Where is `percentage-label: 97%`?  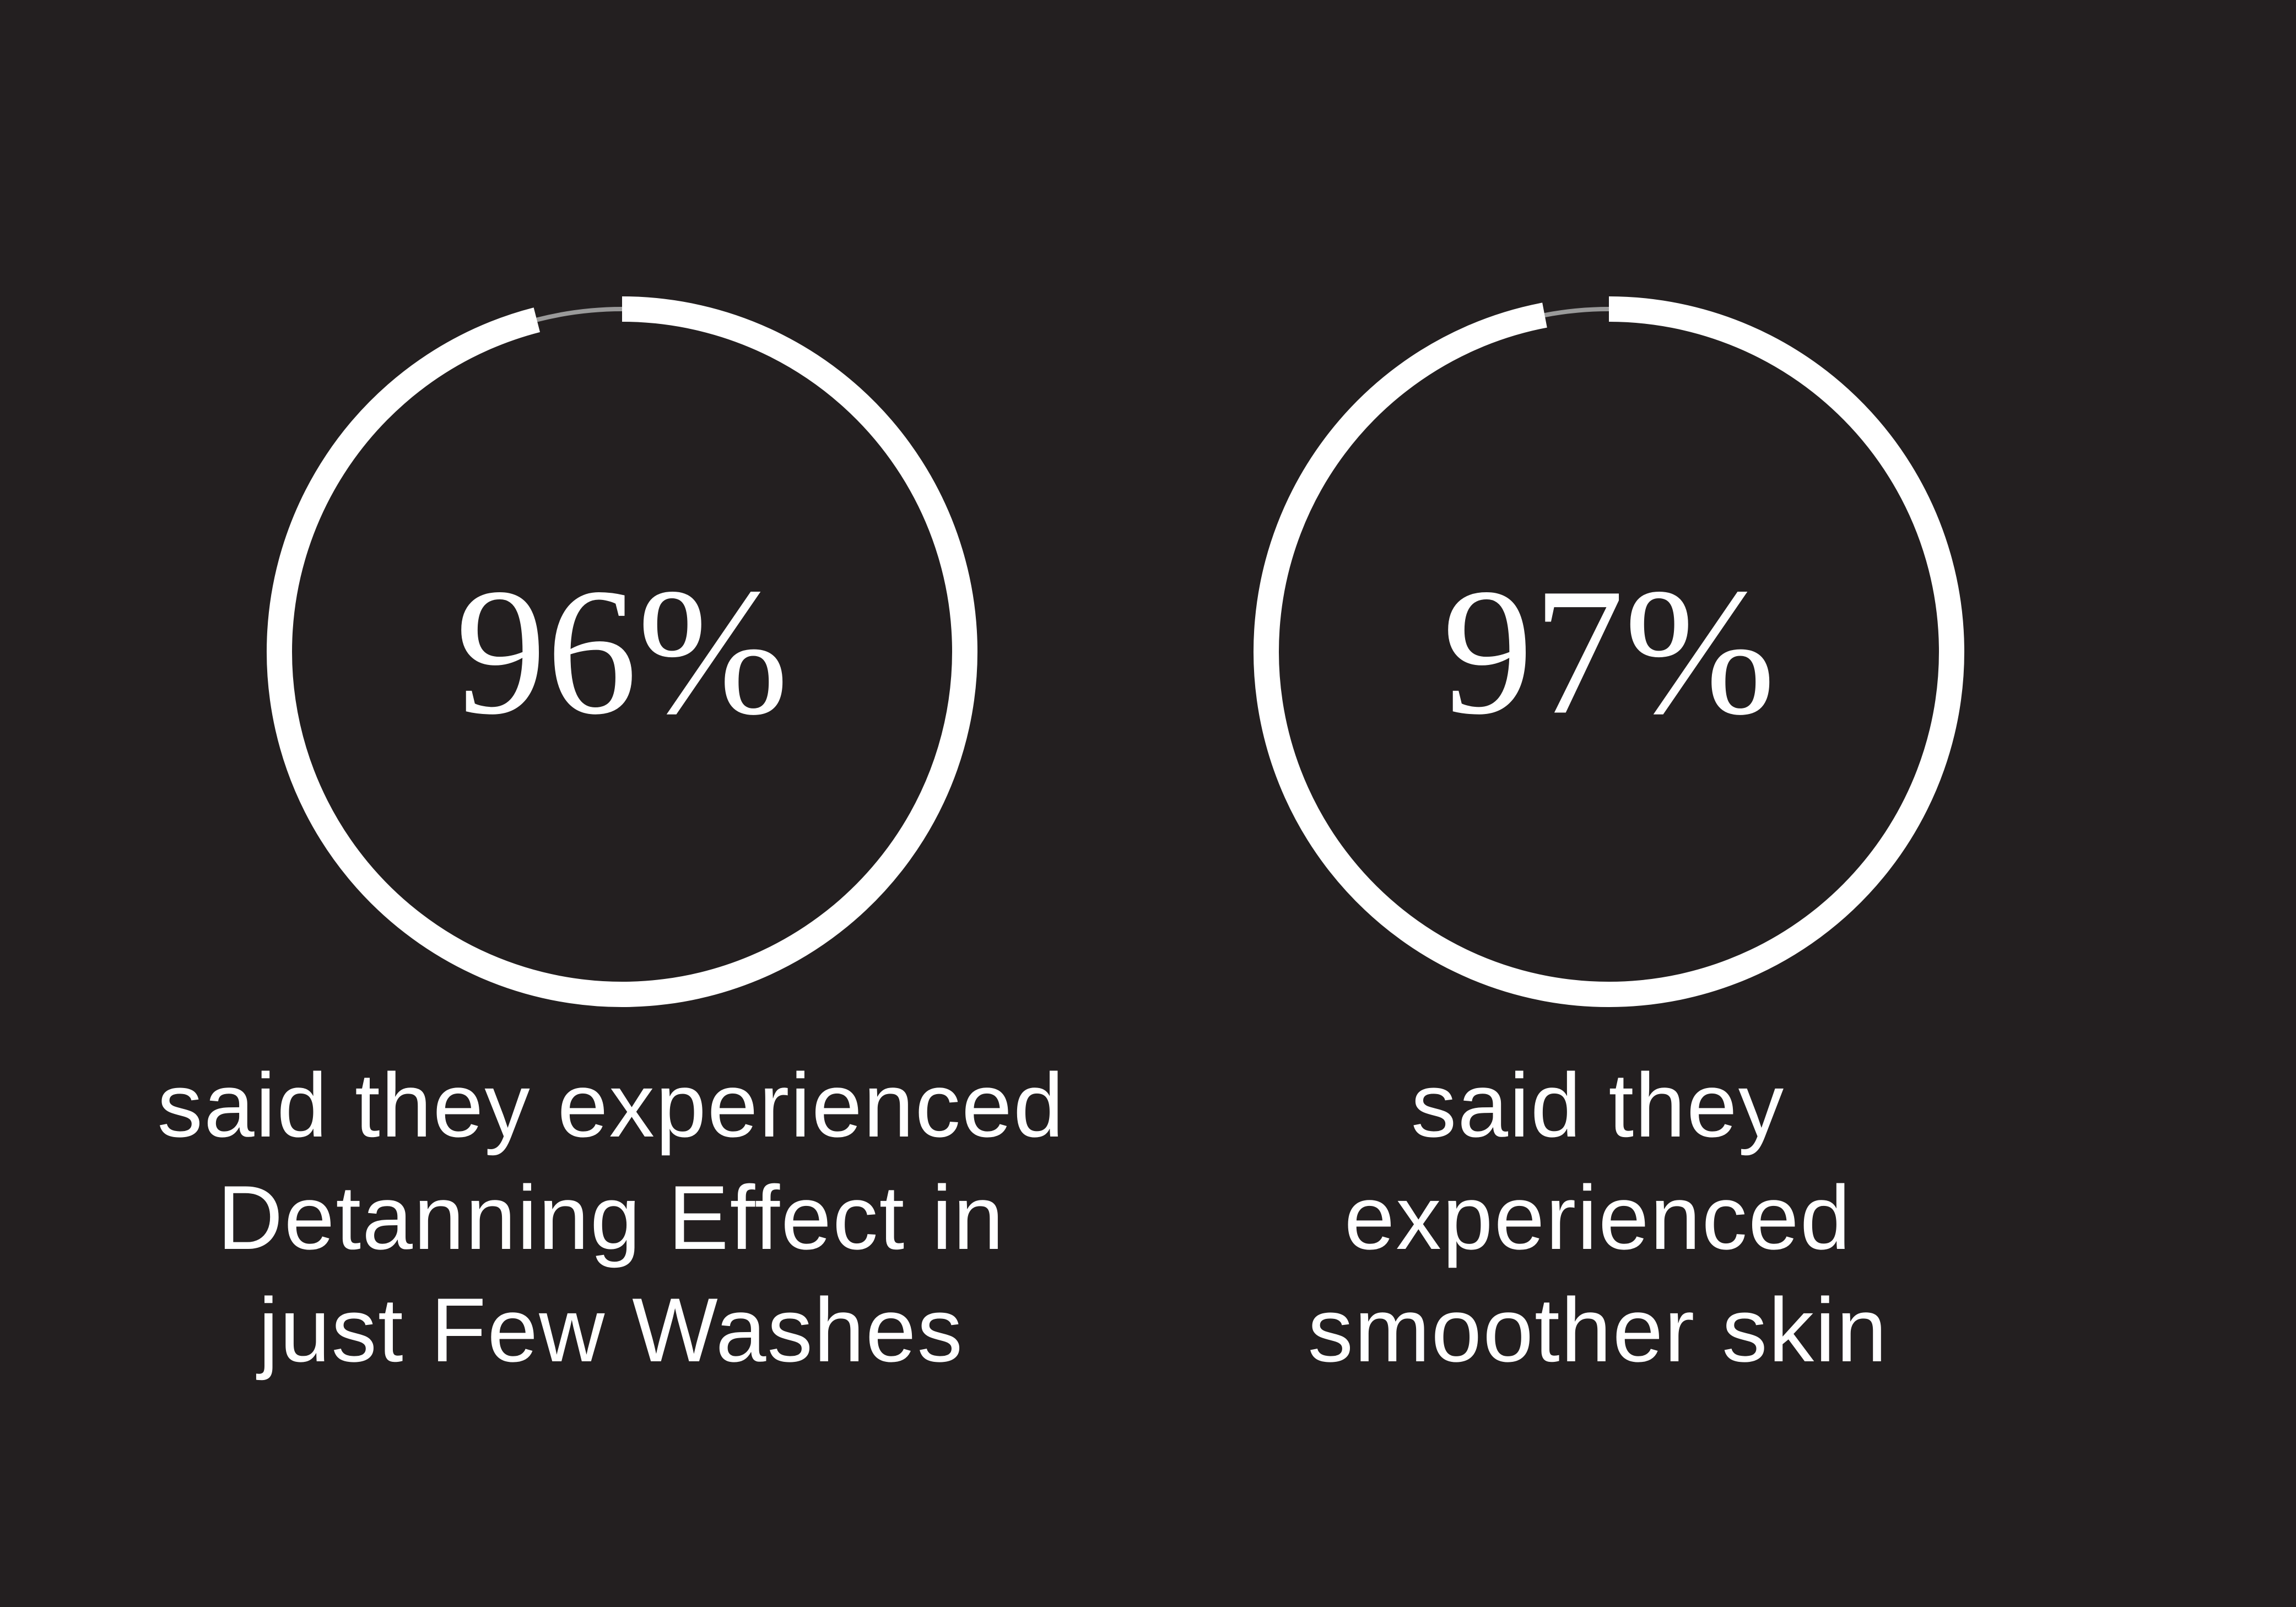 percentage-label: 97% is located at coordinates (1609, 652).